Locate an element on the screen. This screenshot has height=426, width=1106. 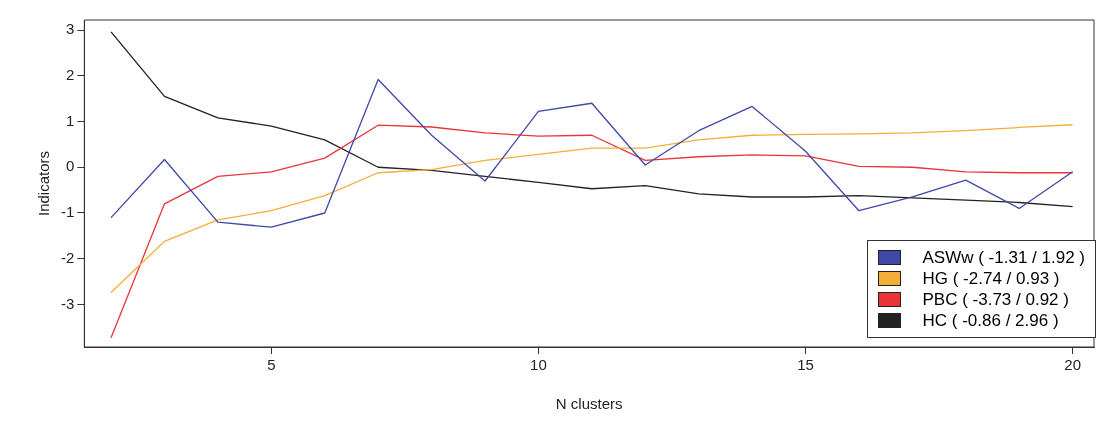
legend-label: PBC ( -3.73 / 0.92 ) is located at coordinates (995, 299).